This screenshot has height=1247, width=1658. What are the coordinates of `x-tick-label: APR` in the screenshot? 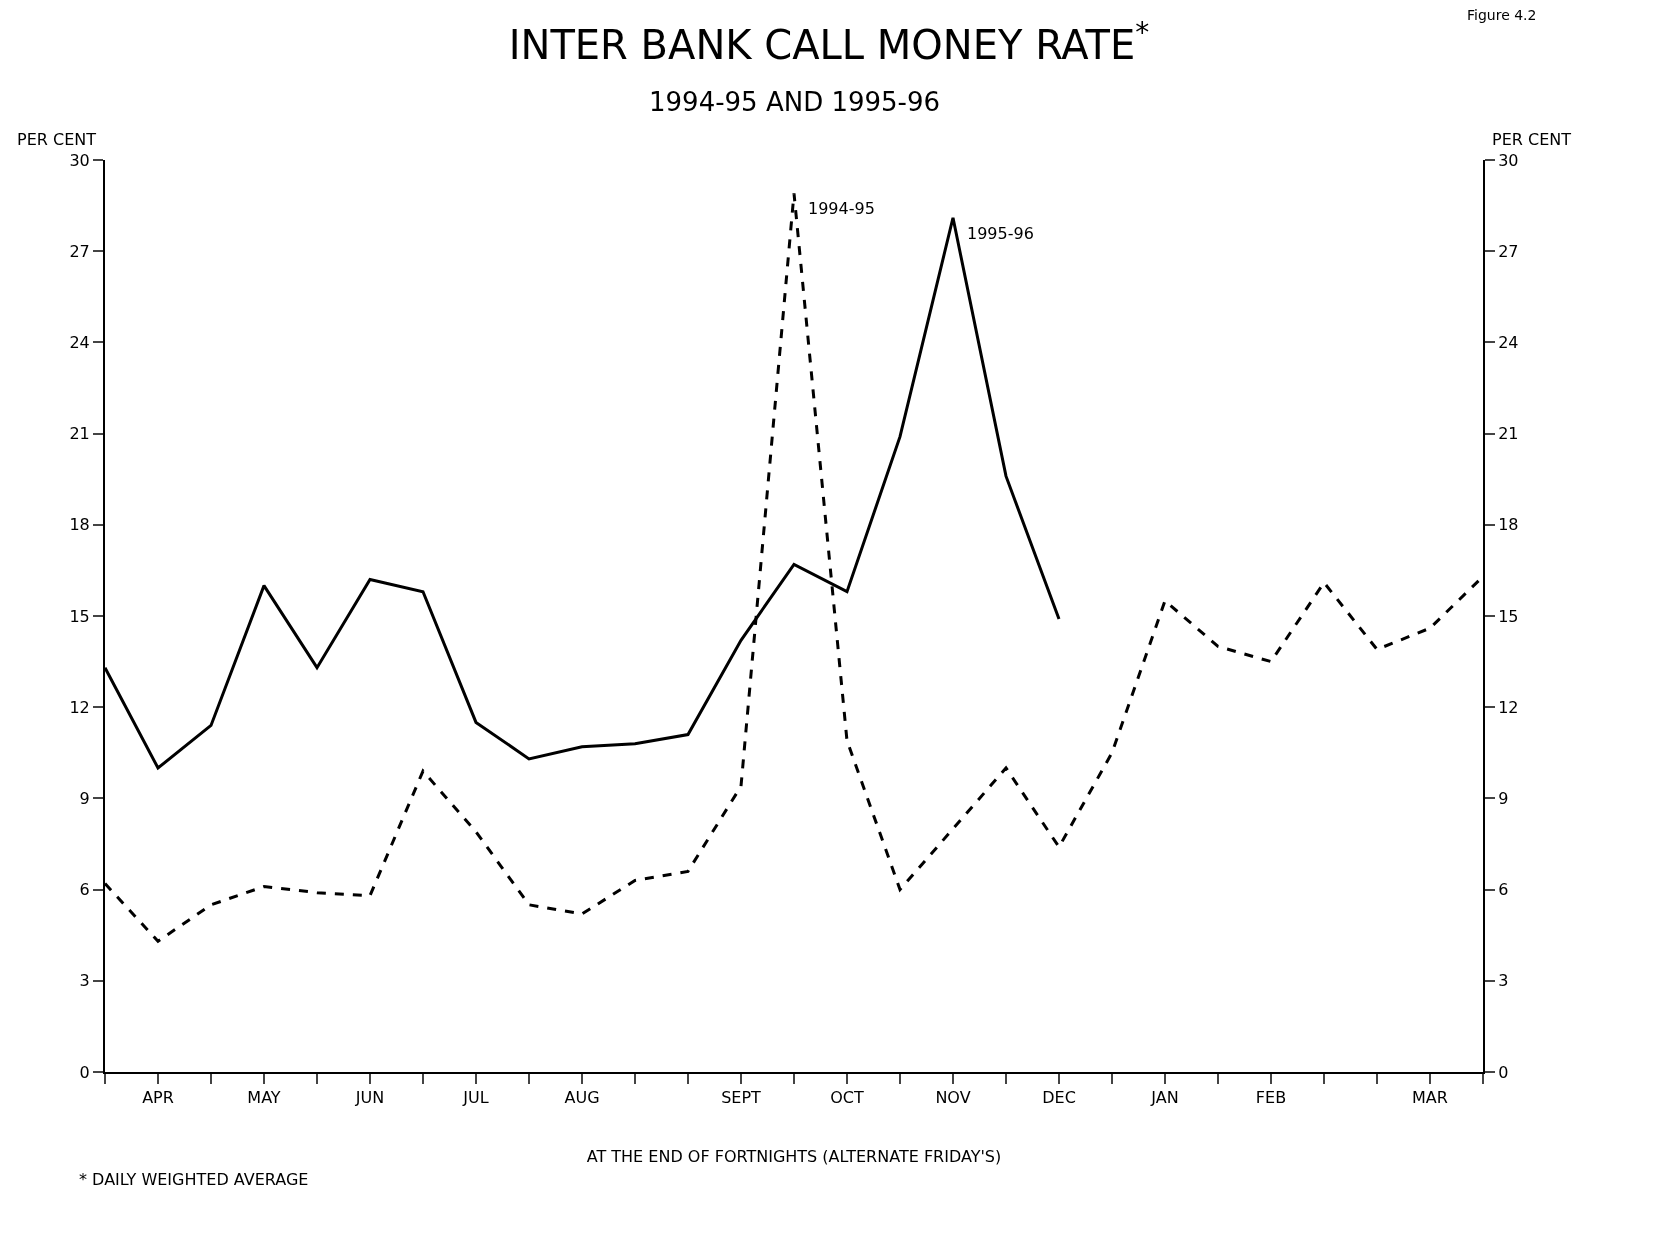 It's located at (158, 1098).